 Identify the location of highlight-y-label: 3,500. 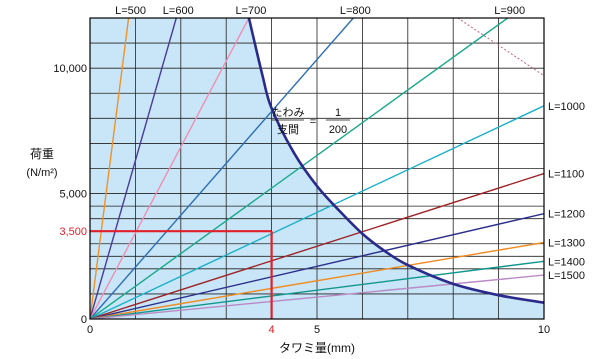
(73, 232).